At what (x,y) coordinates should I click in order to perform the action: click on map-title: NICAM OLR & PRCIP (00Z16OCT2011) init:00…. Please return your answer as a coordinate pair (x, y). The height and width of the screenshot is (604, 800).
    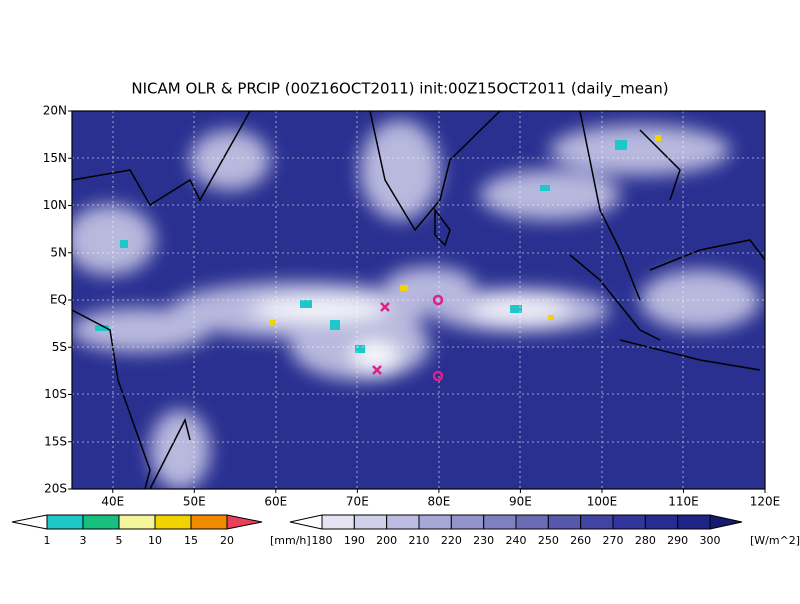
    Looking at the image, I should click on (399, 89).